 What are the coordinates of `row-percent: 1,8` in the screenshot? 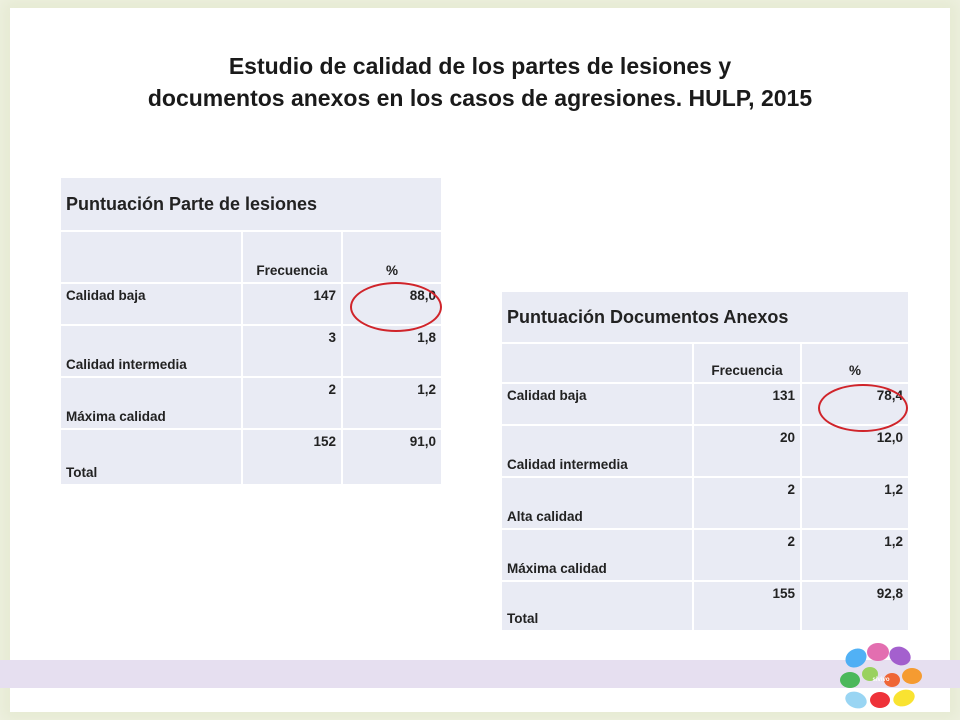 It's located at (392, 351).